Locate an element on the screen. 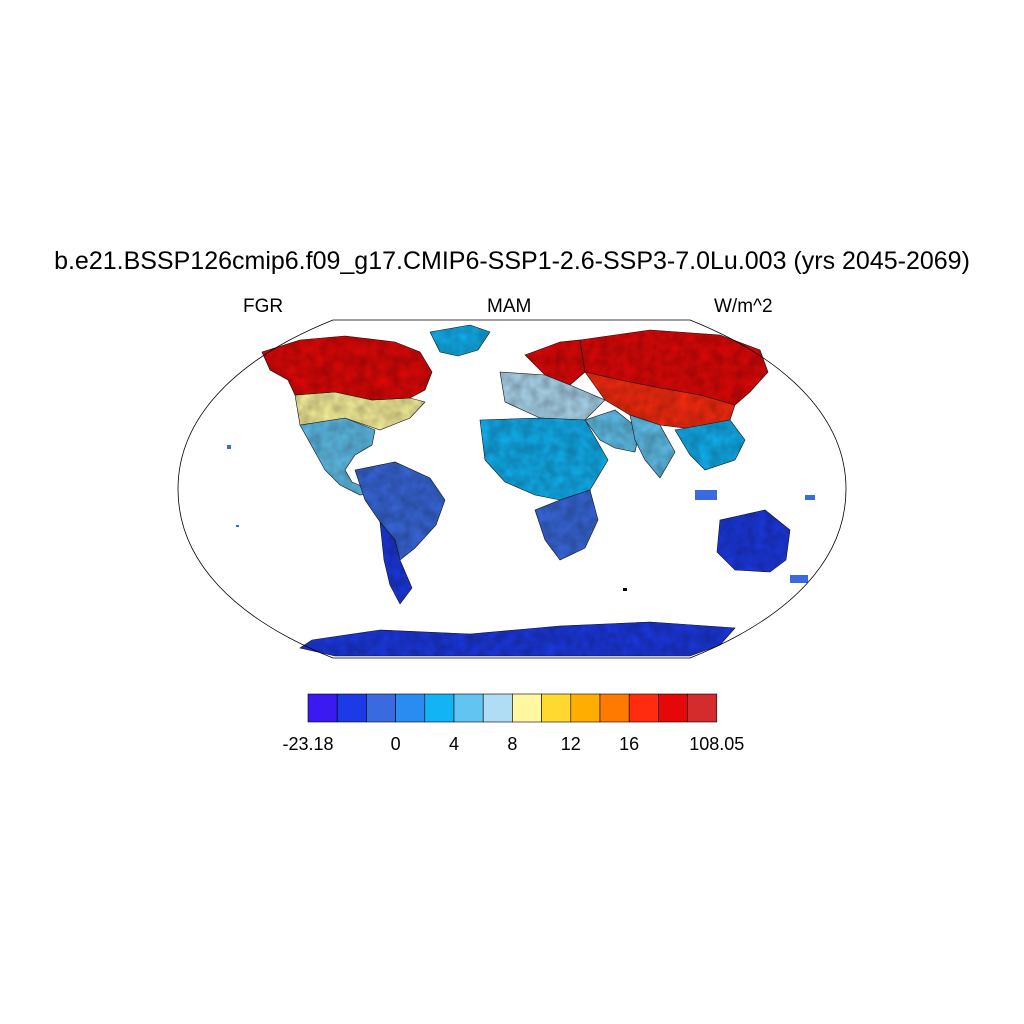 The height and width of the screenshot is (1024, 1024). islands is located at coordinates (521, 518).